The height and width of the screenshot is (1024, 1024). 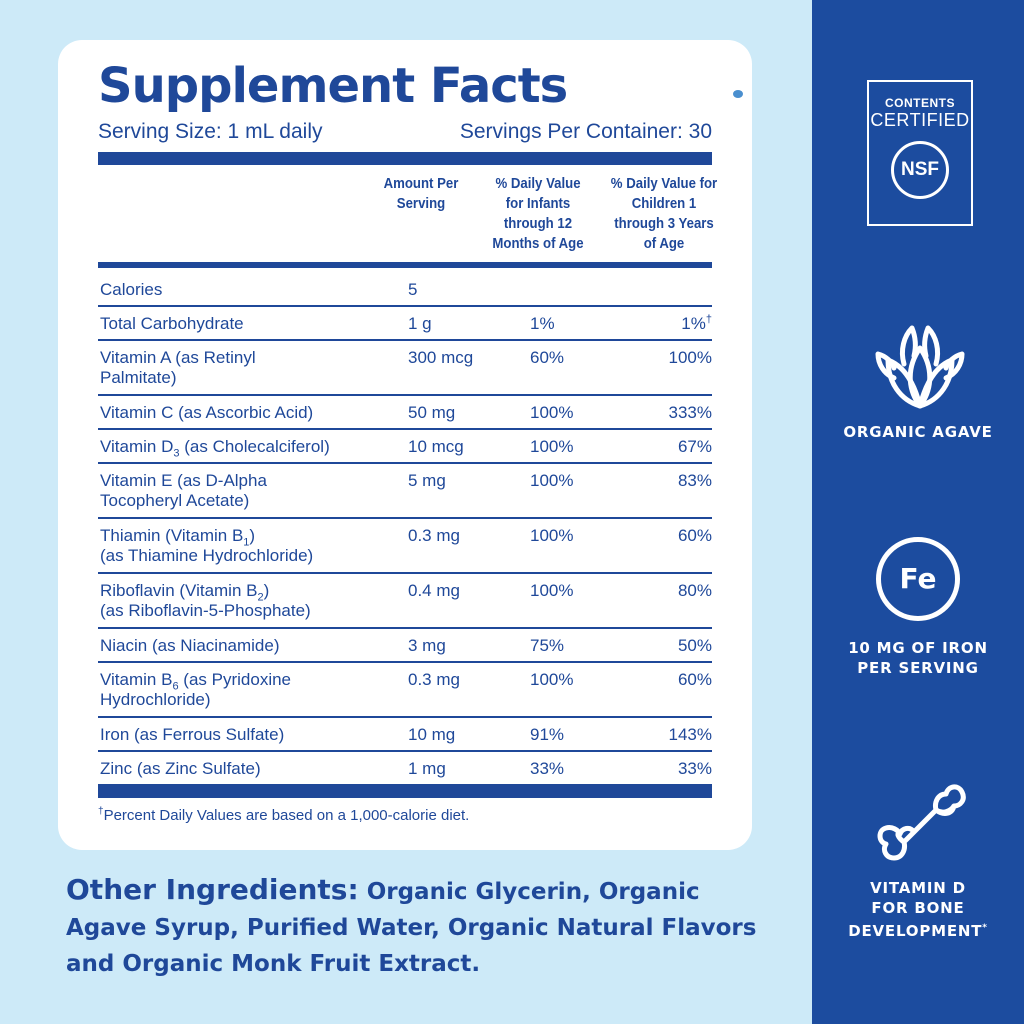 What do you see at coordinates (547, 768) in the screenshot?
I see `dv-infants: 33%` at bounding box center [547, 768].